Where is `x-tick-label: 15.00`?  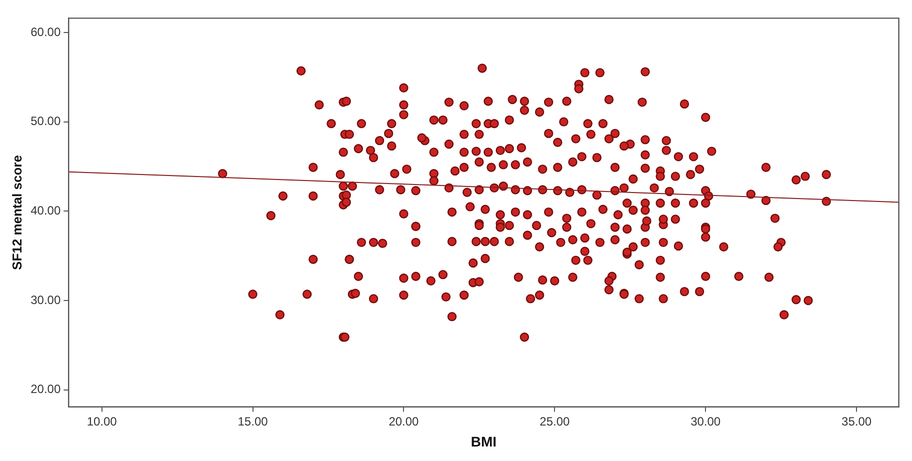
x-tick-label: 15.00 is located at coordinates (253, 421).